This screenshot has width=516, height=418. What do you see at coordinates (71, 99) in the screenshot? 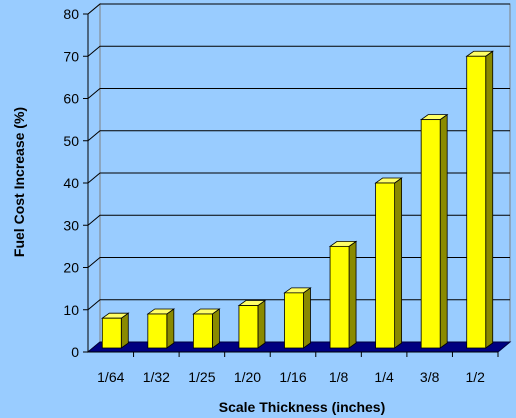
I see `y-tick-label: 60` at bounding box center [71, 99].